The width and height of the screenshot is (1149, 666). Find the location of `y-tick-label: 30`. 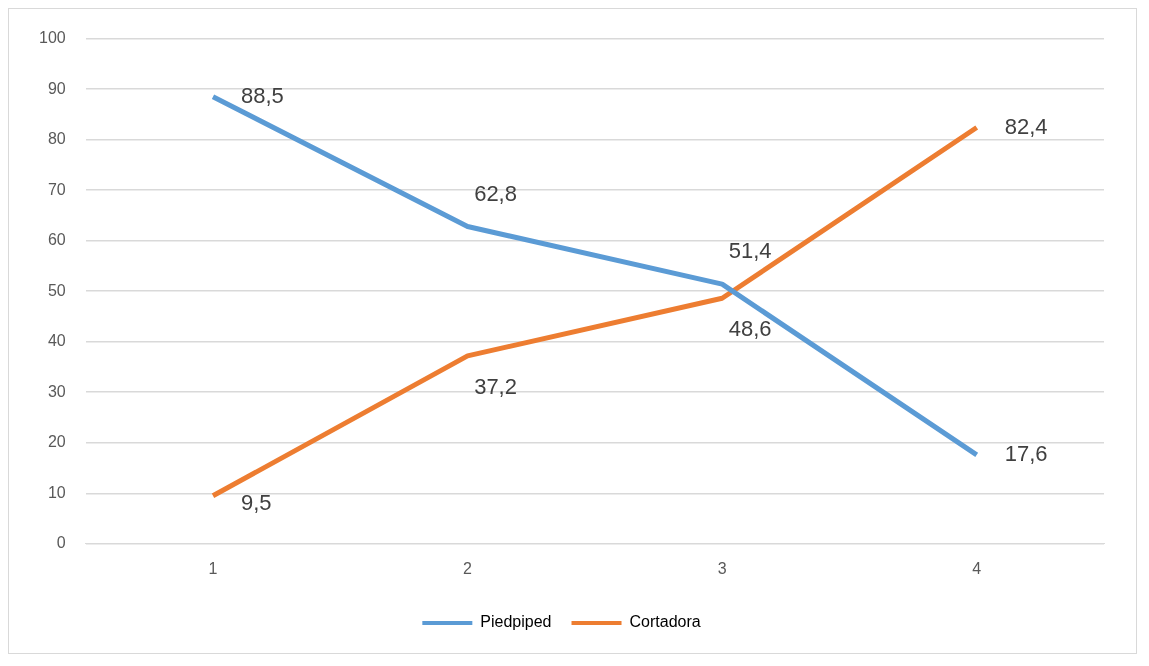

y-tick-label: 30 is located at coordinates (56, 391).